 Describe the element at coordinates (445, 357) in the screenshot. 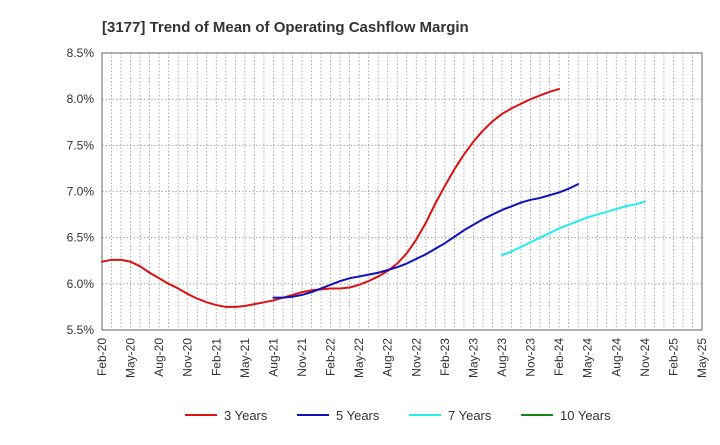

I see `x-tick-label: Feb-23` at that location.